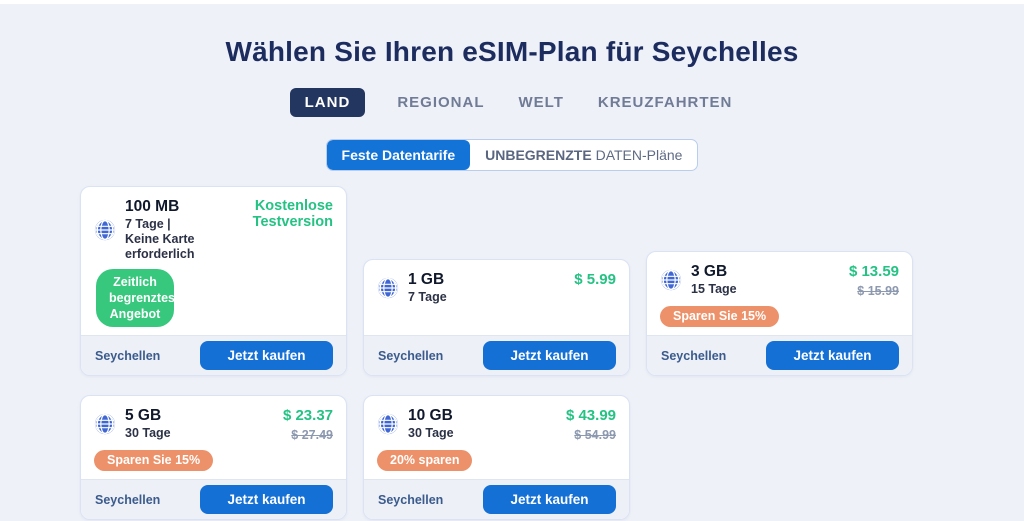 The height and width of the screenshot is (521, 1024). I want to click on plan-info: 1 GB 7 Tage, so click(412, 288).